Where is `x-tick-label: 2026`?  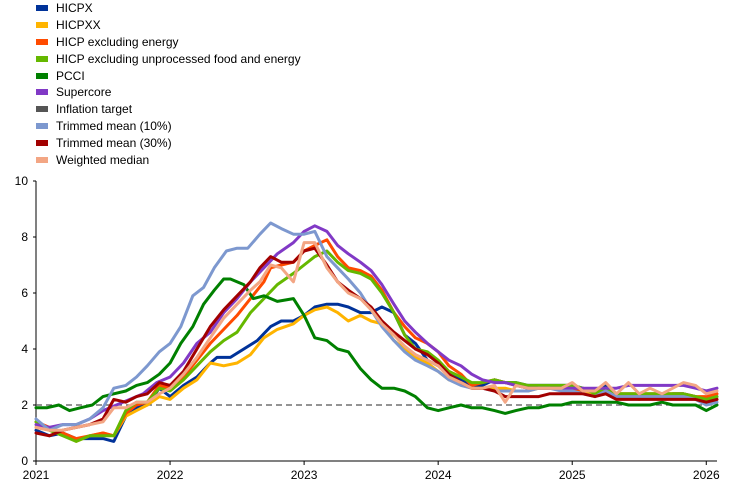
x-tick-label: 2026 is located at coordinates (706, 475).